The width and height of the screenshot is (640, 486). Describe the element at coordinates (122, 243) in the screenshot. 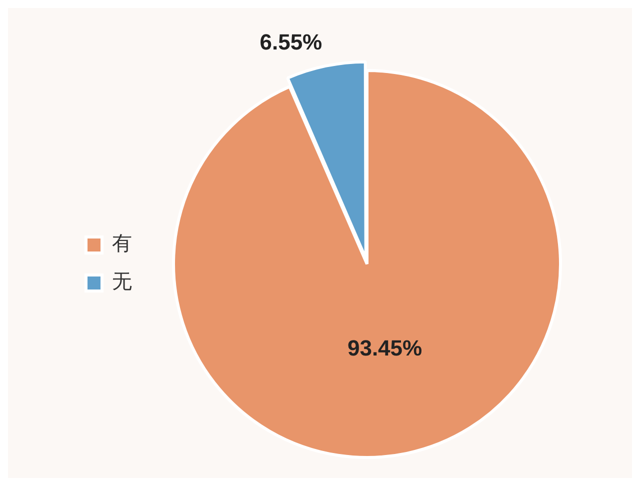

I see `legend-label: 有` at that location.